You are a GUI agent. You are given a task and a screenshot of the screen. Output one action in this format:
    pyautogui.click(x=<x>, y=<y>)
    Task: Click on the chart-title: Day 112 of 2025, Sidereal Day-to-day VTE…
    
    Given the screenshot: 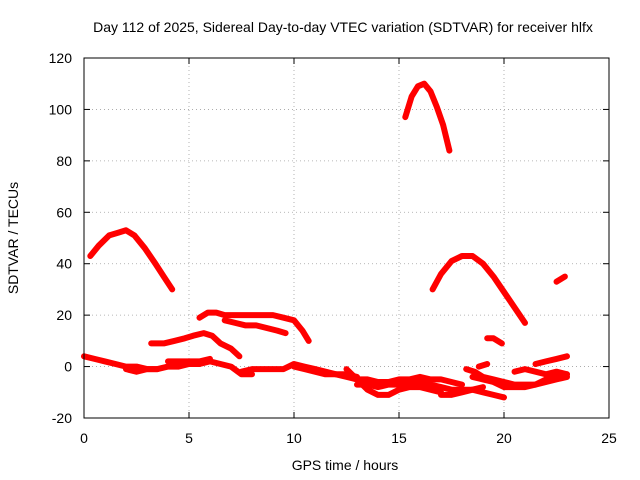 What is the action you would take?
    pyautogui.click(x=343, y=27)
    